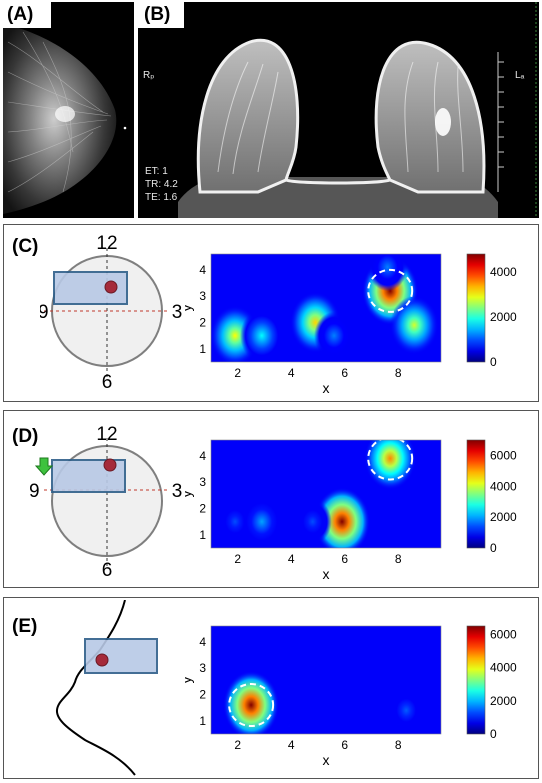 This screenshot has height=783, width=542. I want to click on heatmap-svg: 2 4 6 8 1 2 3 4 x y 0 2000 4000, so click(347, 324).